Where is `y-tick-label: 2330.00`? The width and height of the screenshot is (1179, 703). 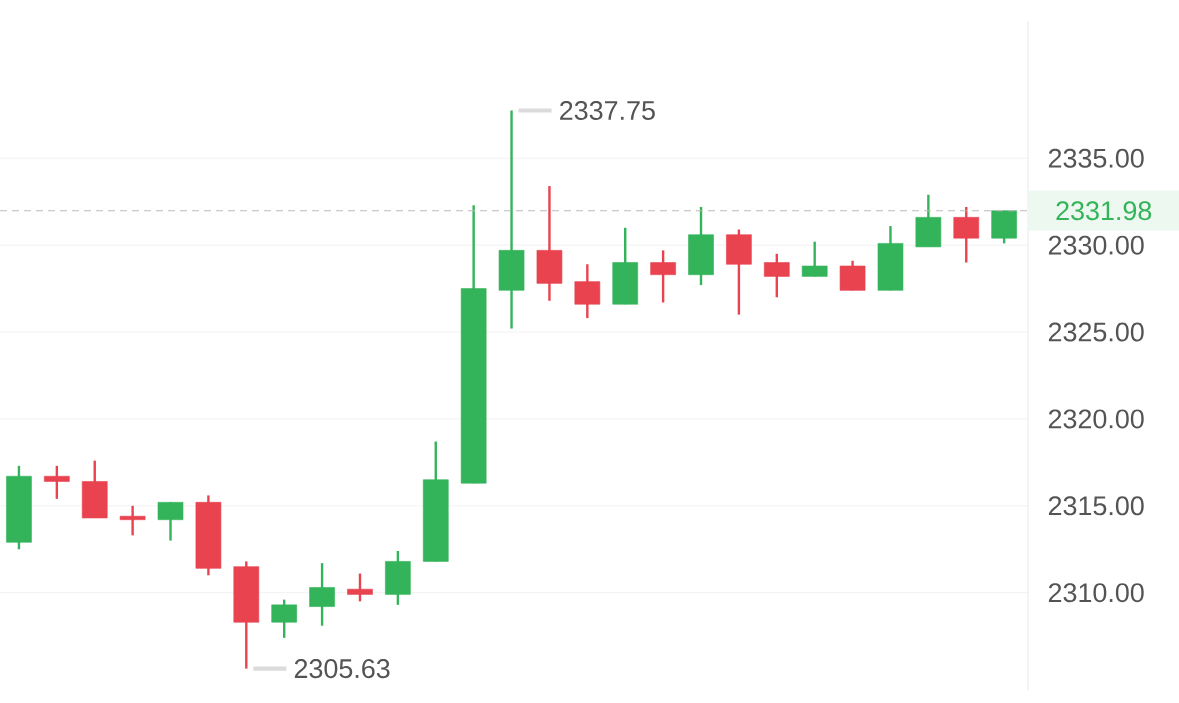
y-tick-label: 2330.00 is located at coordinates (1096, 245).